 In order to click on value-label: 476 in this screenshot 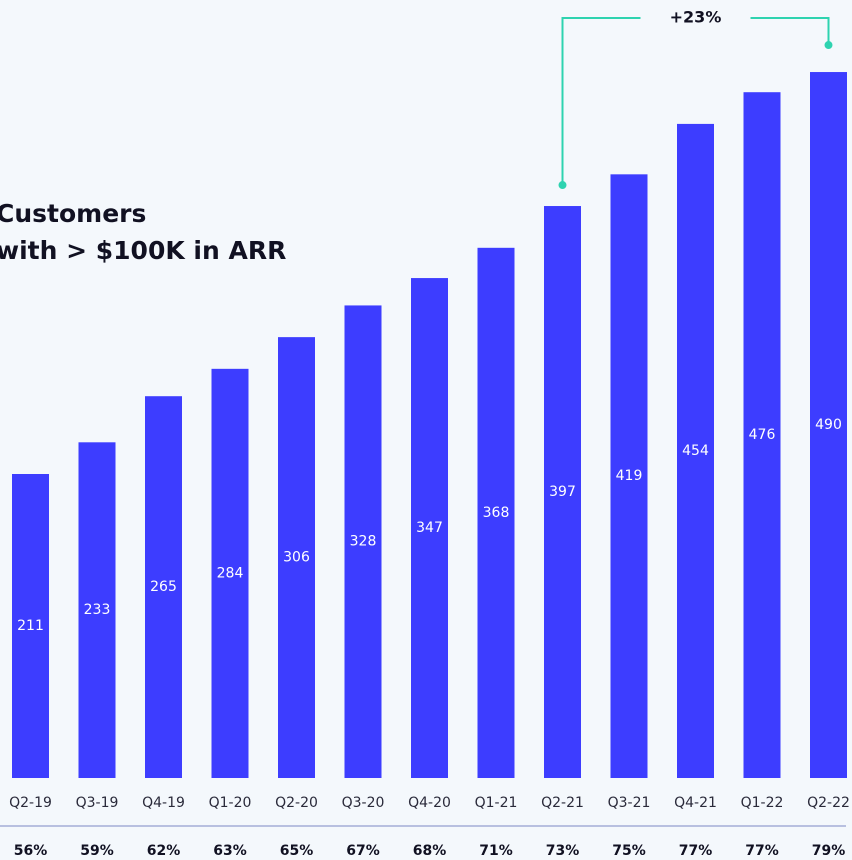, I will do `click(762, 435)`.